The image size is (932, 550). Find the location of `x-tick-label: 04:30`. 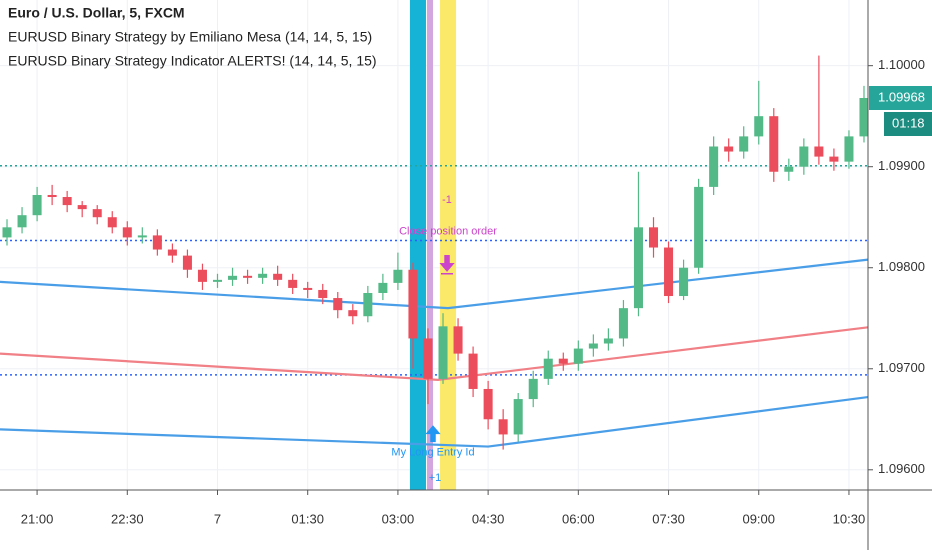

x-tick-label: 04:30 is located at coordinates (488, 518).